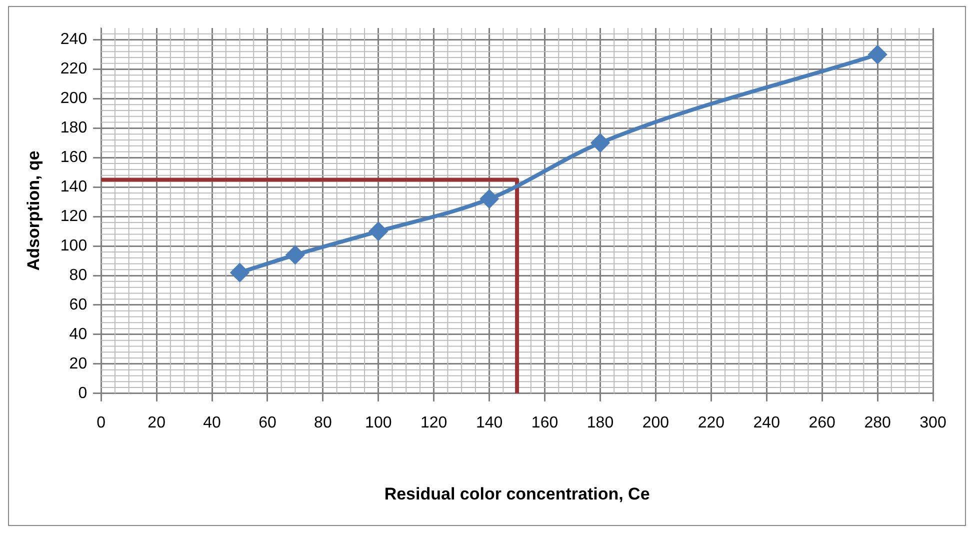 The image size is (973, 533). I want to click on x-tick-label: 0, so click(101, 423).